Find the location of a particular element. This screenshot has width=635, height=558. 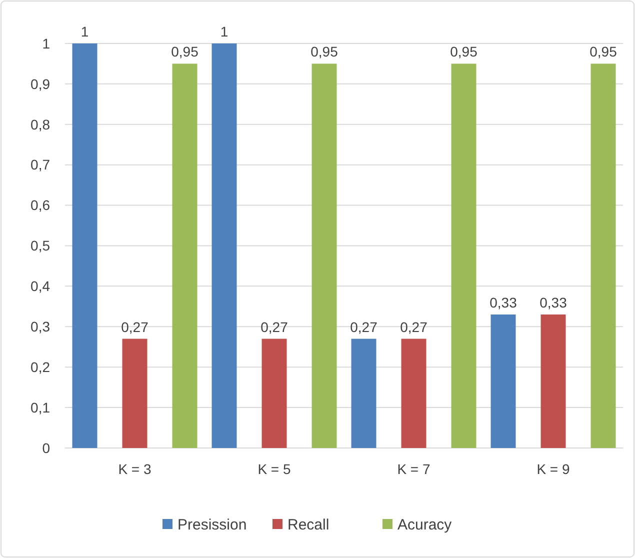

y-tick-label: 0,8 is located at coordinates (40, 124).